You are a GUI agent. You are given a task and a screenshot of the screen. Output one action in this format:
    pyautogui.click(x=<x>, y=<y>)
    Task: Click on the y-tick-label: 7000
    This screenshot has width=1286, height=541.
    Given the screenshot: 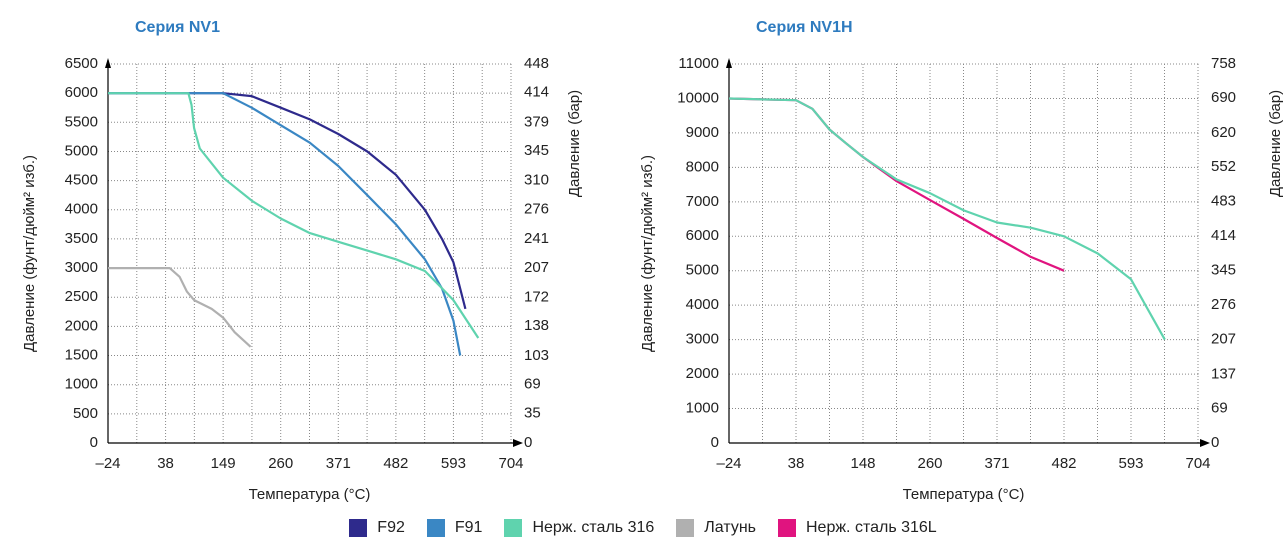 What is the action you would take?
    pyautogui.click(x=702, y=201)
    